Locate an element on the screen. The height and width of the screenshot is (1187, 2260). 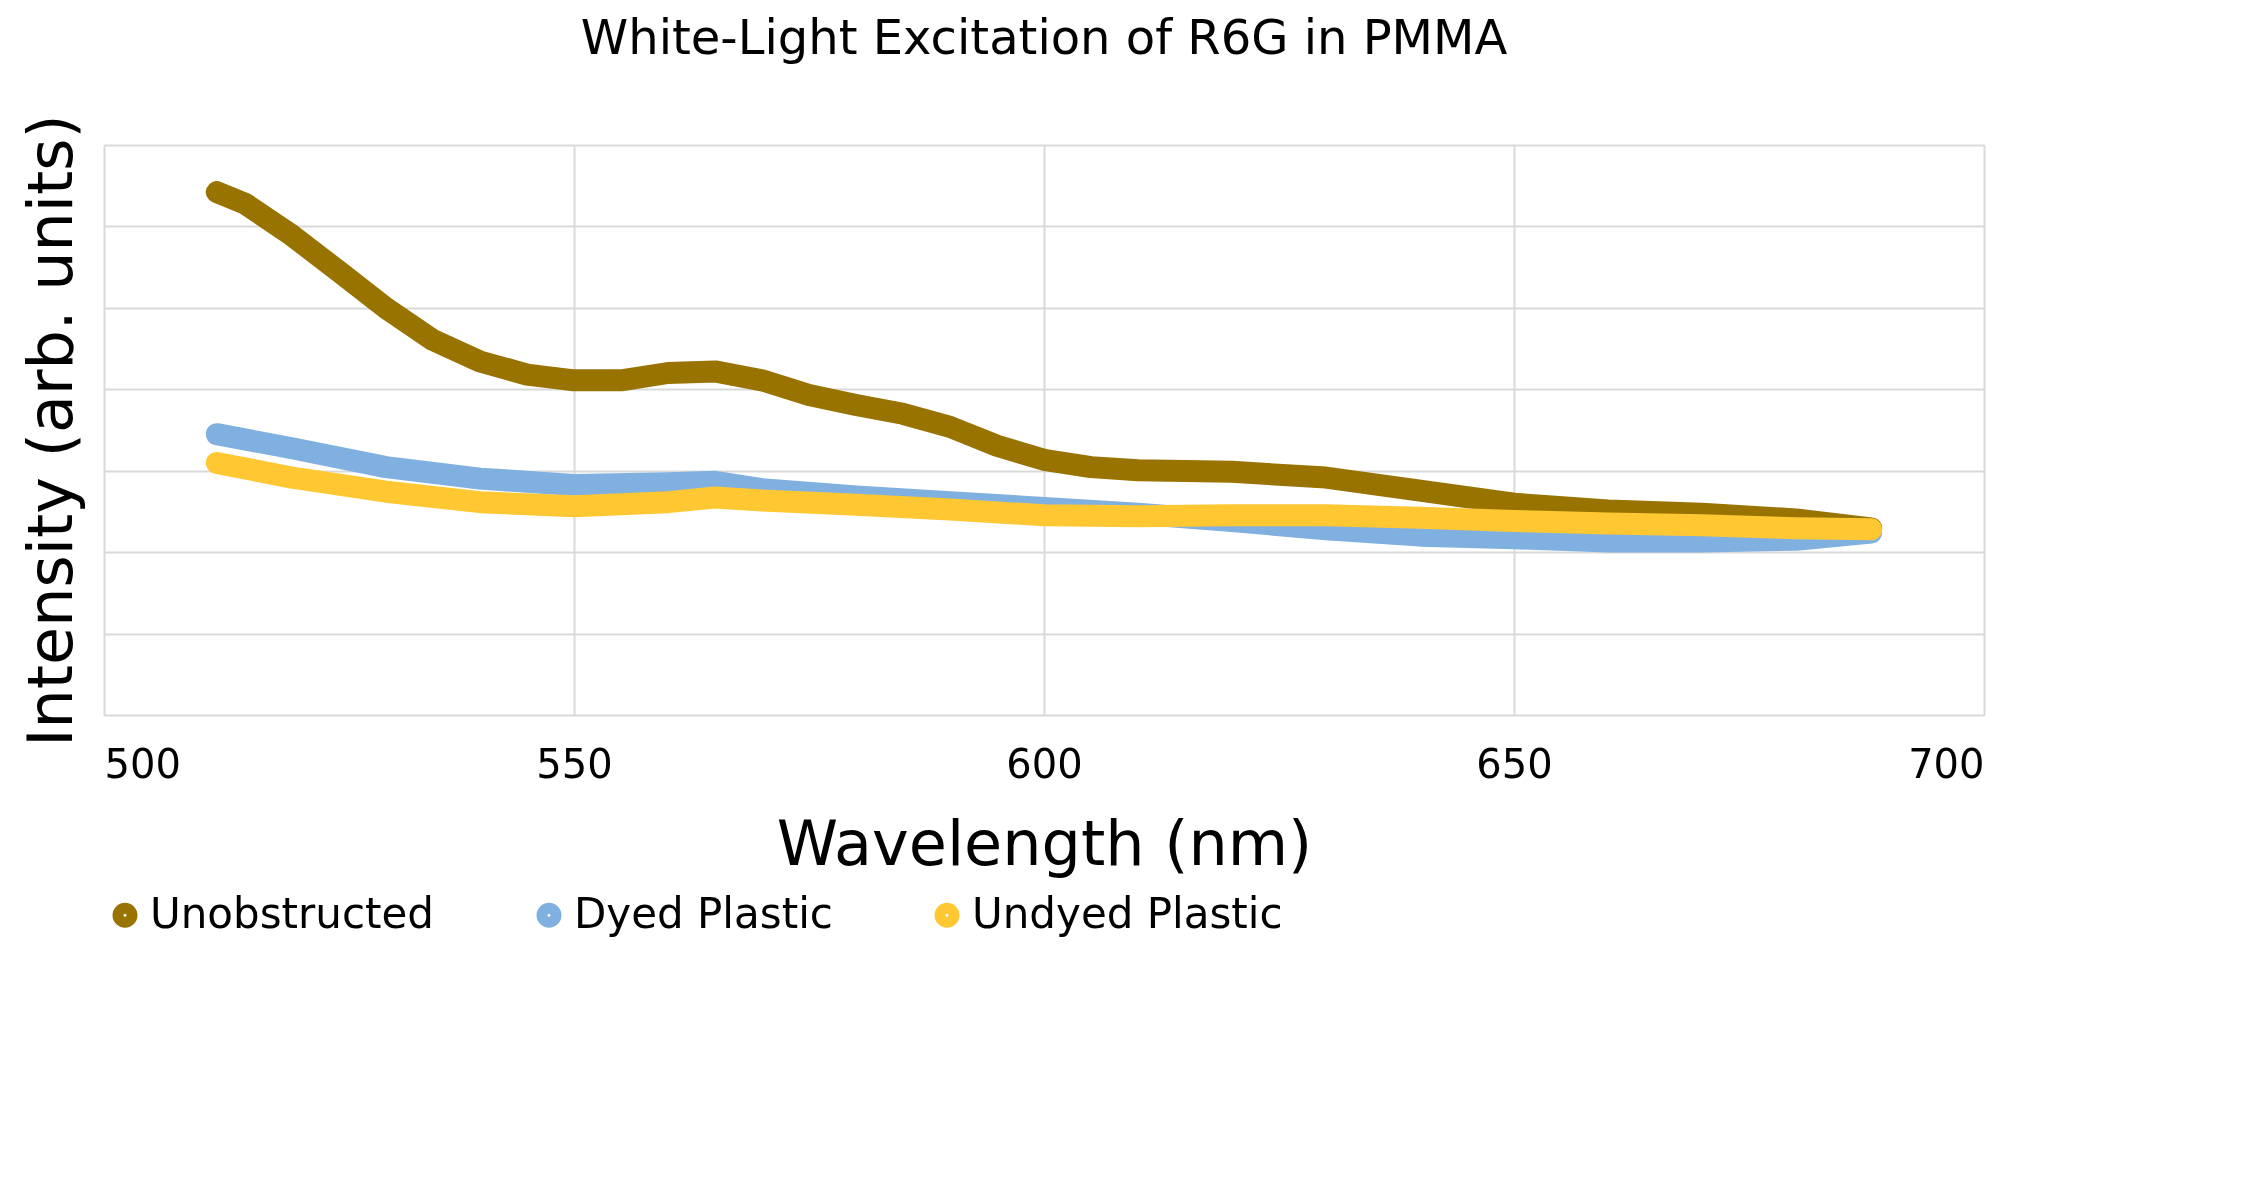
x-tick-label: 650 is located at coordinates (1514, 763).